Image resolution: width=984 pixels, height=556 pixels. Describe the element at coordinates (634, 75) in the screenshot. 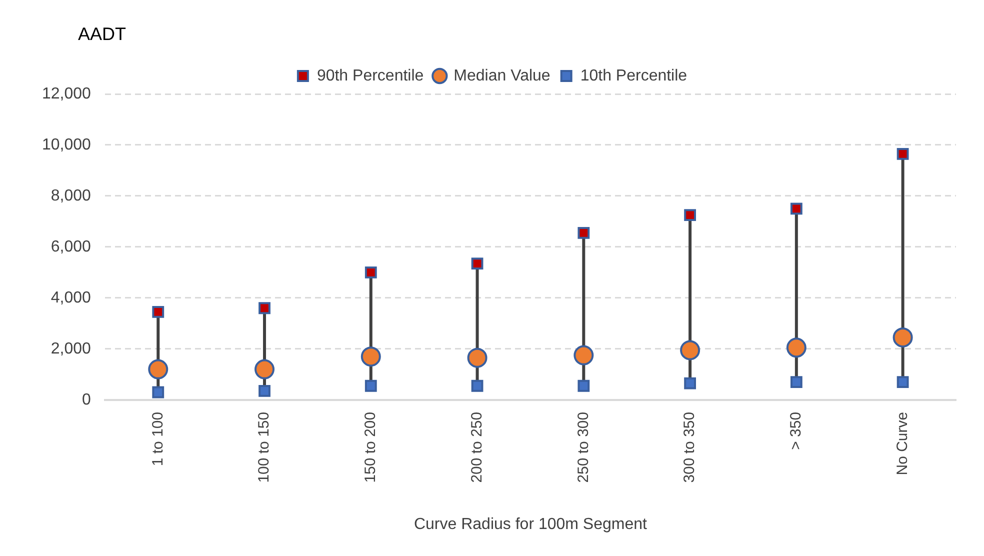

I see `legend-label: 10th Percentile` at that location.